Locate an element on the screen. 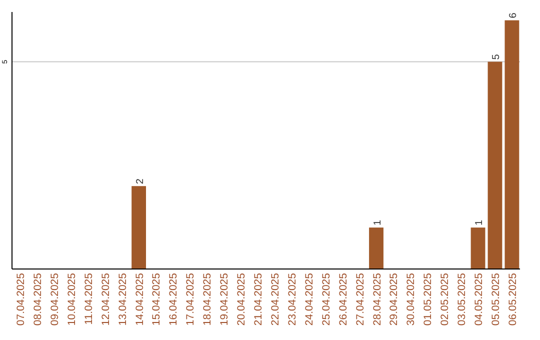 Image resolution: width=540 pixels, height=340 pixels. x-tick-label: 11.04.2025 is located at coordinates (88, 298).